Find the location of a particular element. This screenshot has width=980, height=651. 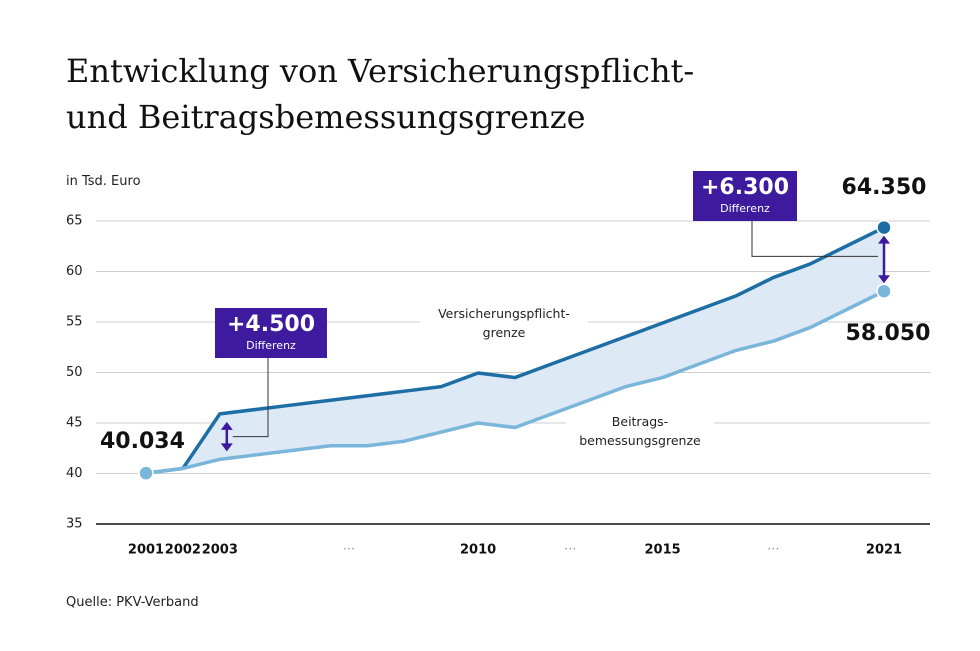

series-label: Versicherungspflicht- grenze is located at coordinates (504, 323).